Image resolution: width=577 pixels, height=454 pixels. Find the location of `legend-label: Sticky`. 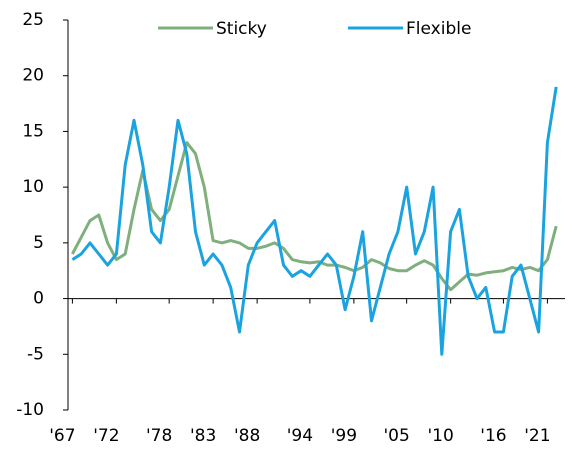

legend-label: Sticky is located at coordinates (241, 29).